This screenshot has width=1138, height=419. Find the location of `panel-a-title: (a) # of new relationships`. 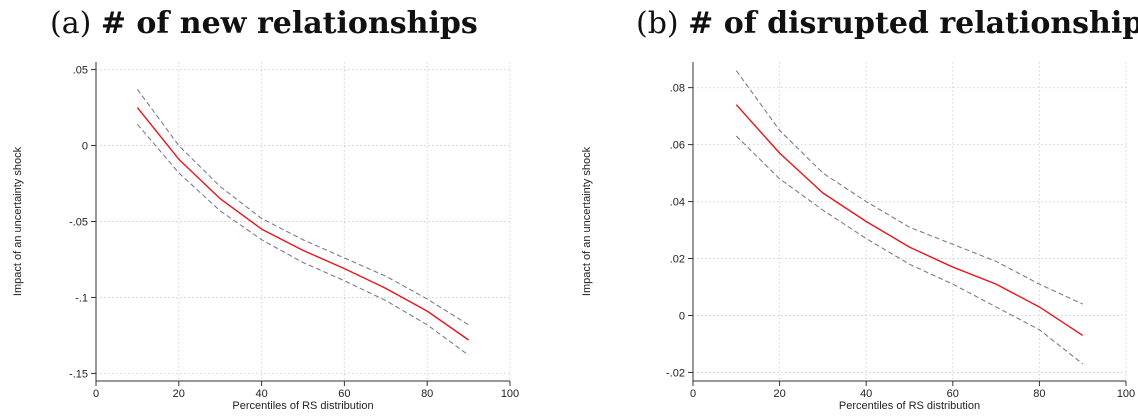

panel-a-title: (a) # of new relationships is located at coordinates (264, 23).